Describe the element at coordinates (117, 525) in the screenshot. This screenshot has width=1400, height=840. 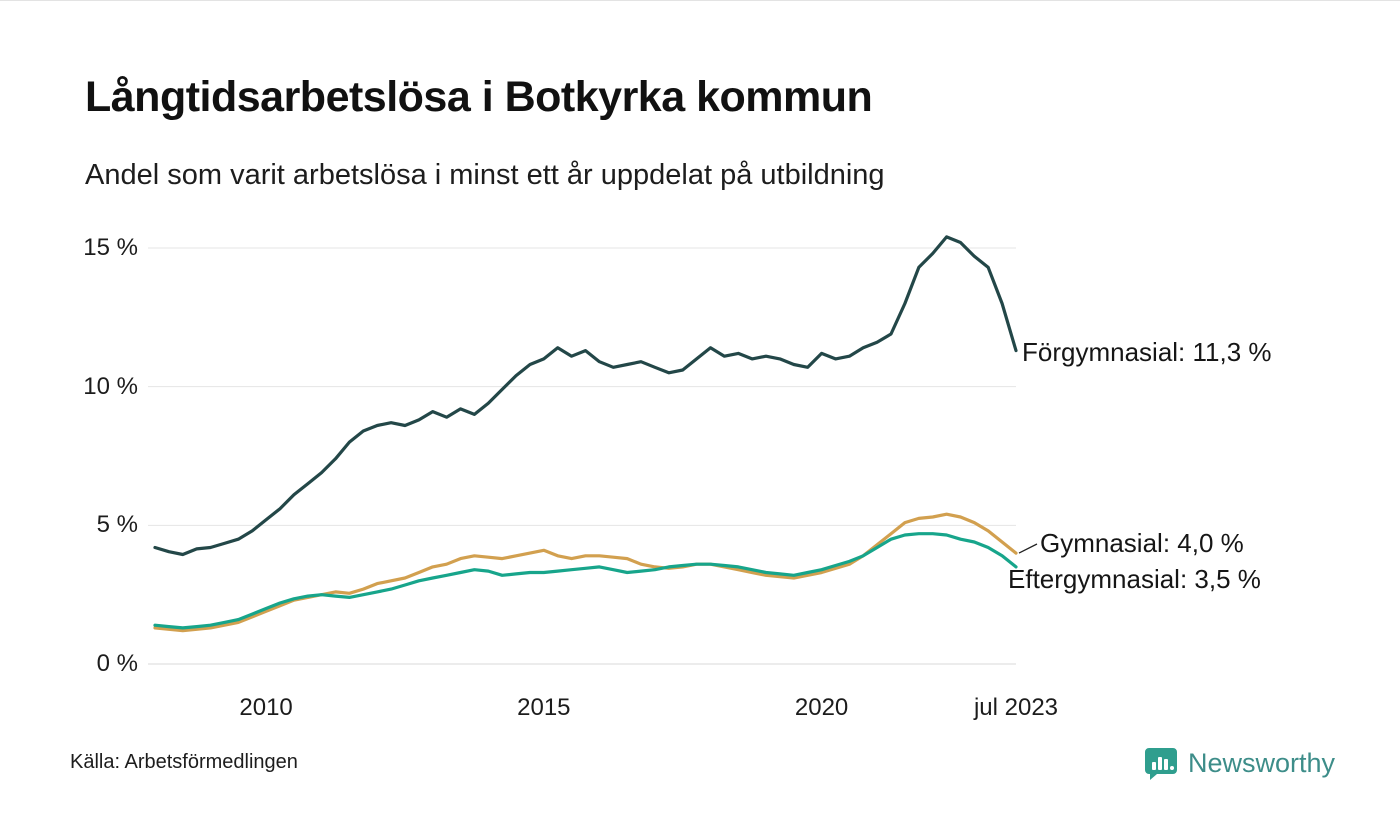
I see `y-axis-tick-label: 5 %` at that location.